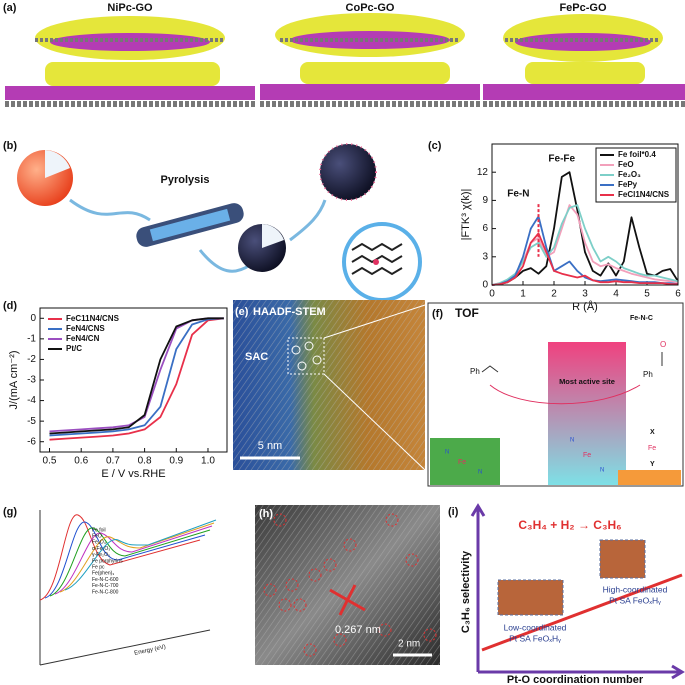 This screenshot has height=685, width=685. What do you see at coordinates (585, 306) in the screenshot?
I see `x-axis-label: R (Å)` at bounding box center [585, 306].